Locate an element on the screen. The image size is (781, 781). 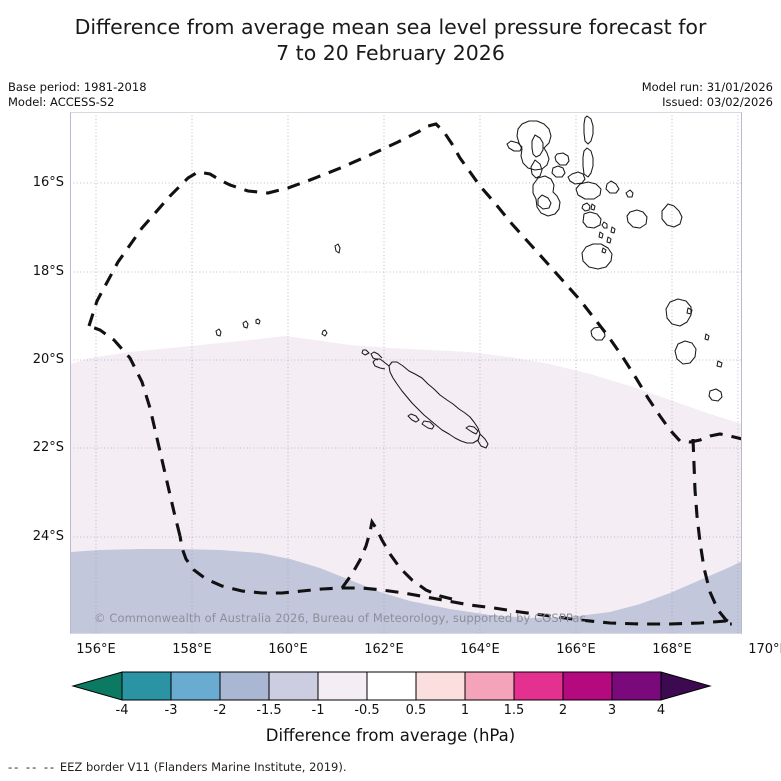
colorbar-bands is located at coordinates (391, 686).